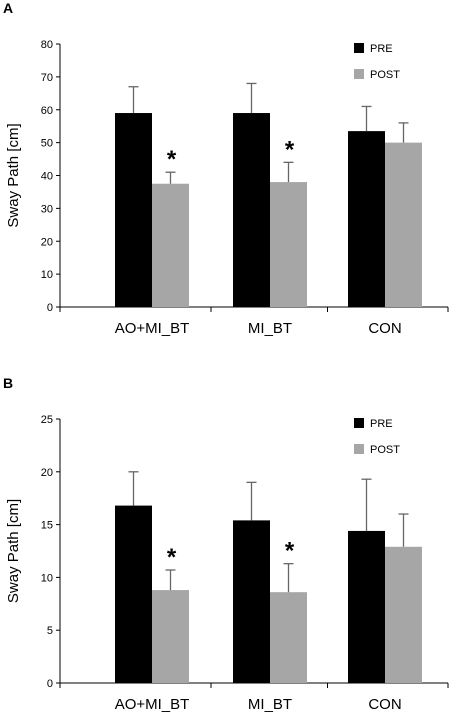 The image size is (454, 715). What do you see at coordinates (50, 631) in the screenshot?
I see `y-tick-label: 5` at bounding box center [50, 631].